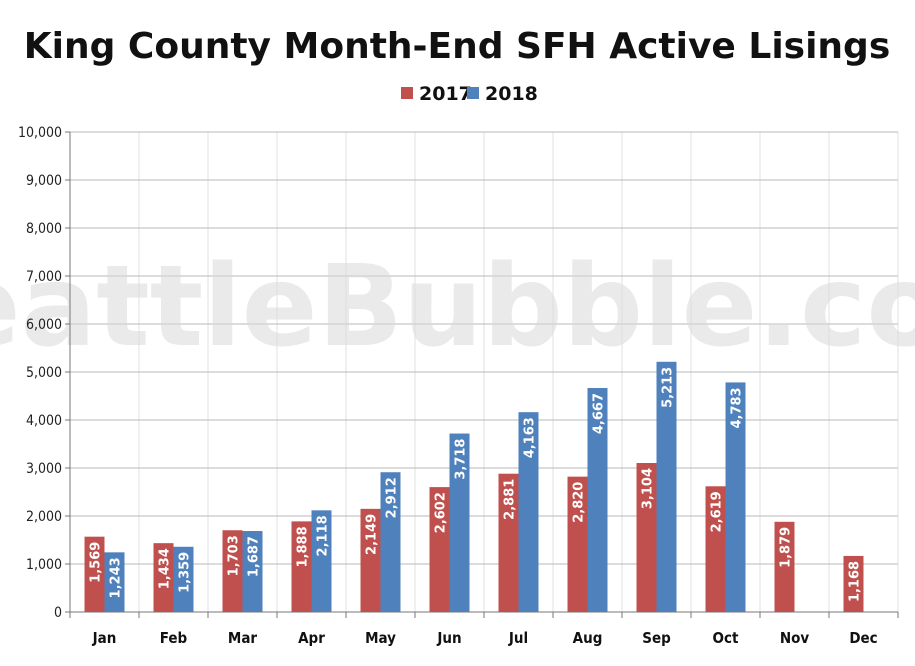 This screenshot has height=666, width=915. I want to click on data-label-2018-jul: 4,163, so click(530, 437).